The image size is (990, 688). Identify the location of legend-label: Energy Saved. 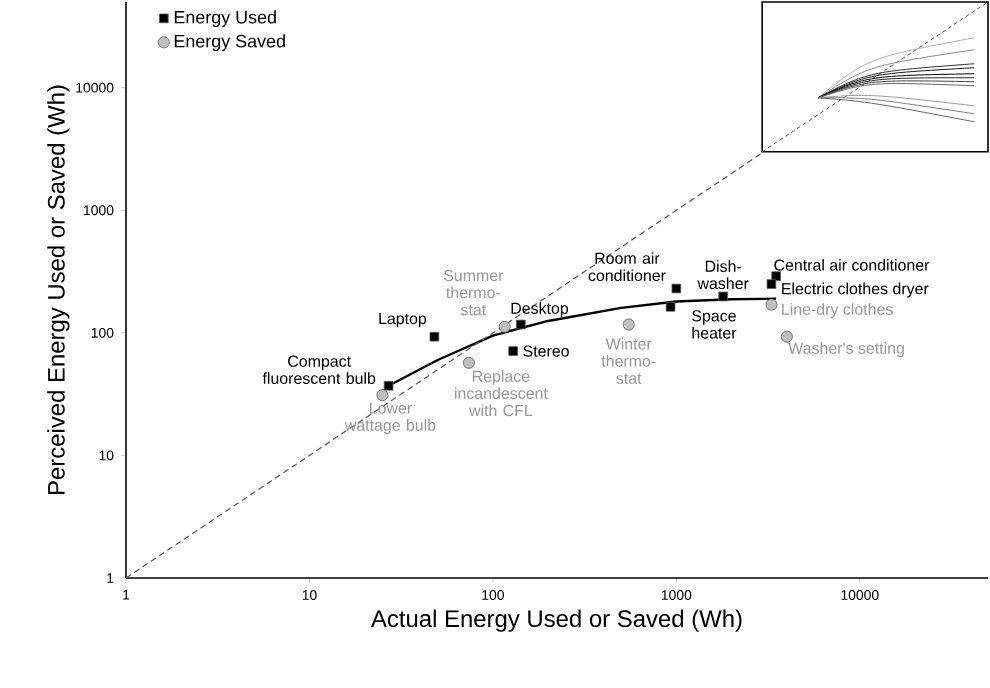
(229, 43).